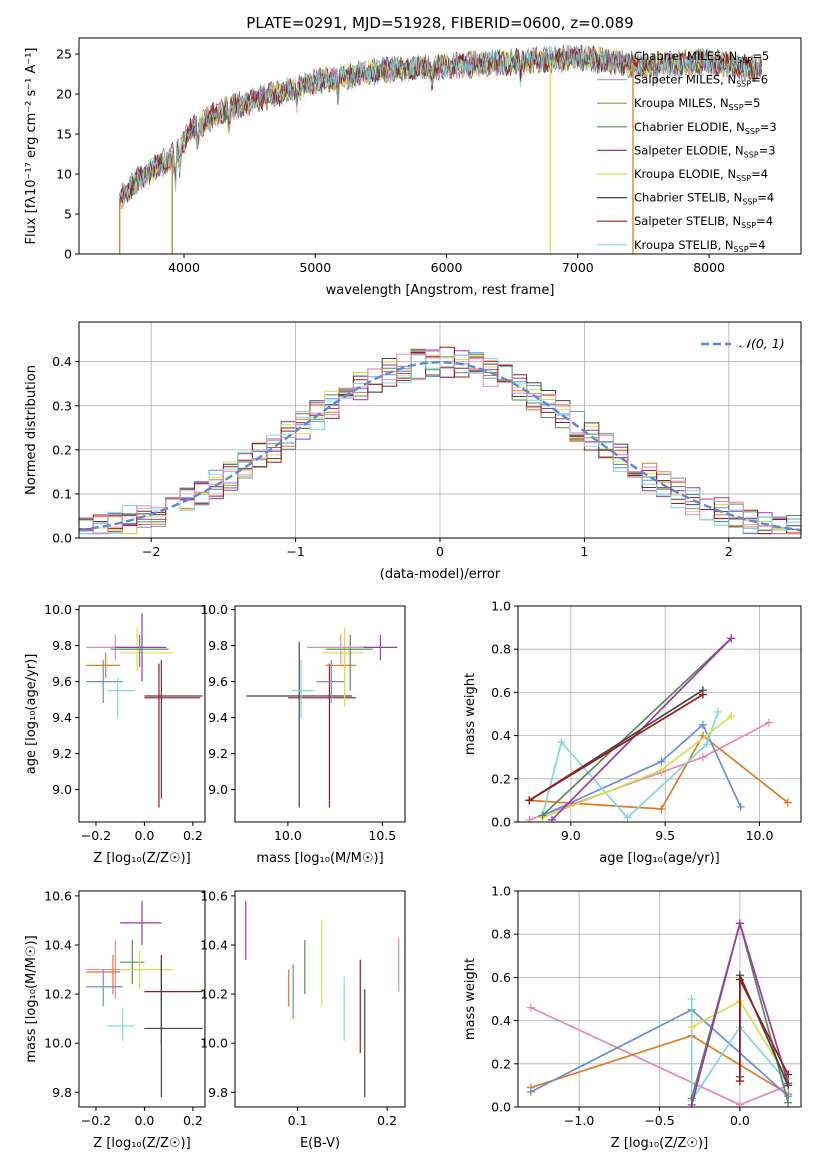 The image size is (819, 1174). I want to click on age_weight-ytick-label-0: 0.0, so click(501, 822).